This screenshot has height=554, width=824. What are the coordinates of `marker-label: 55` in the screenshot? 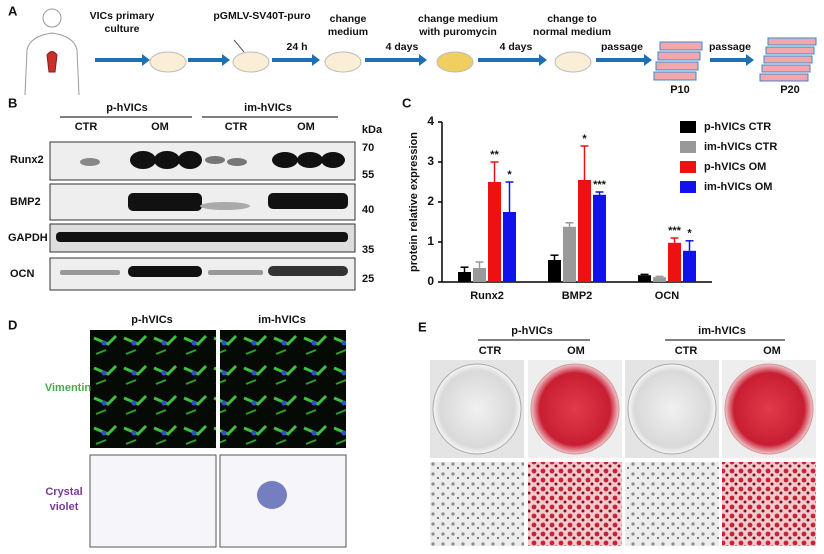 It's located at (368, 175).